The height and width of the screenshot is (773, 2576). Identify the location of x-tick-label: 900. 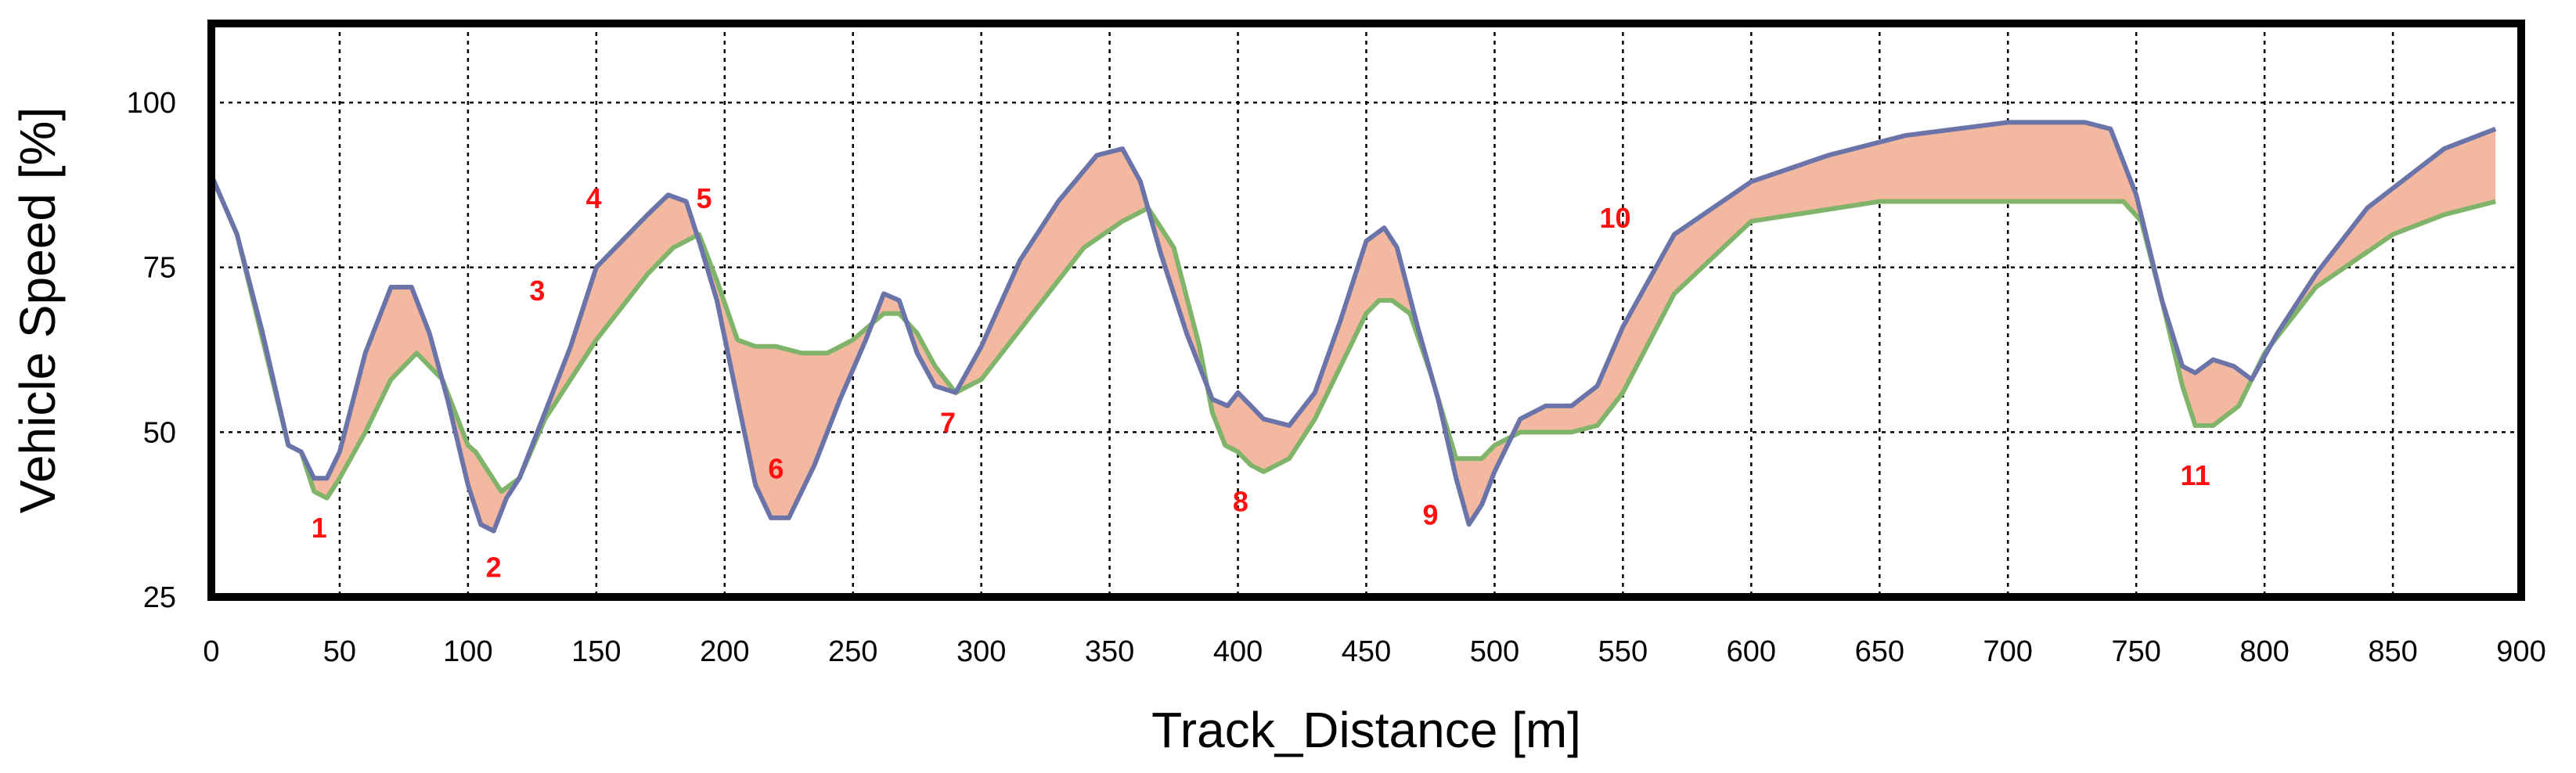
(2520, 651).